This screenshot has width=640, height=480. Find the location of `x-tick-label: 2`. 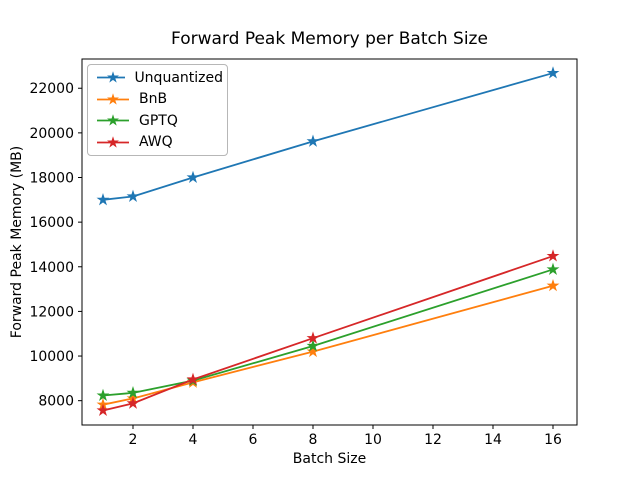

x-tick-label: 2 is located at coordinates (133, 440).